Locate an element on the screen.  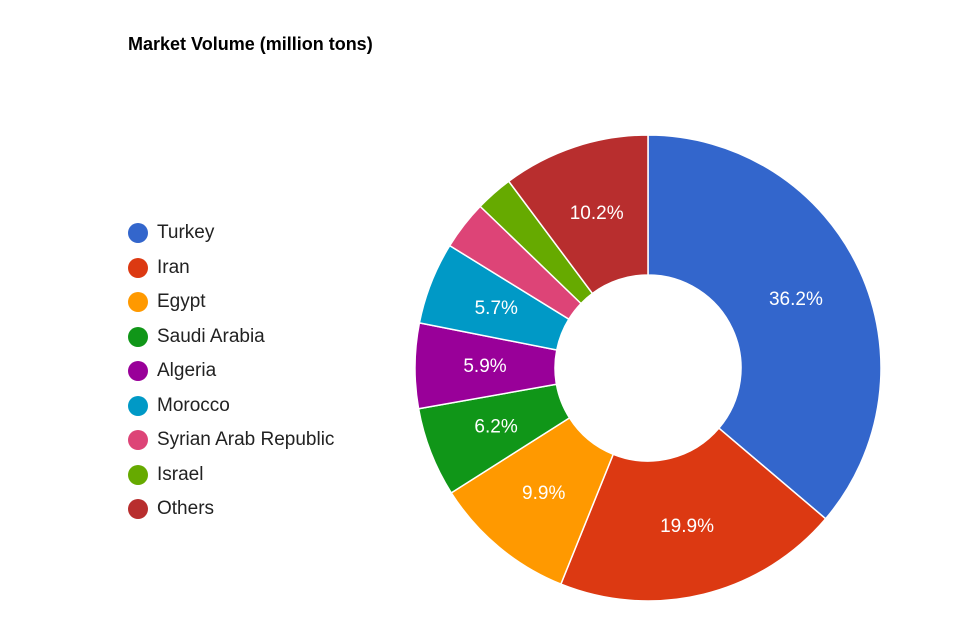
legend-label-turkey: Turkey is located at coordinates (186, 233).